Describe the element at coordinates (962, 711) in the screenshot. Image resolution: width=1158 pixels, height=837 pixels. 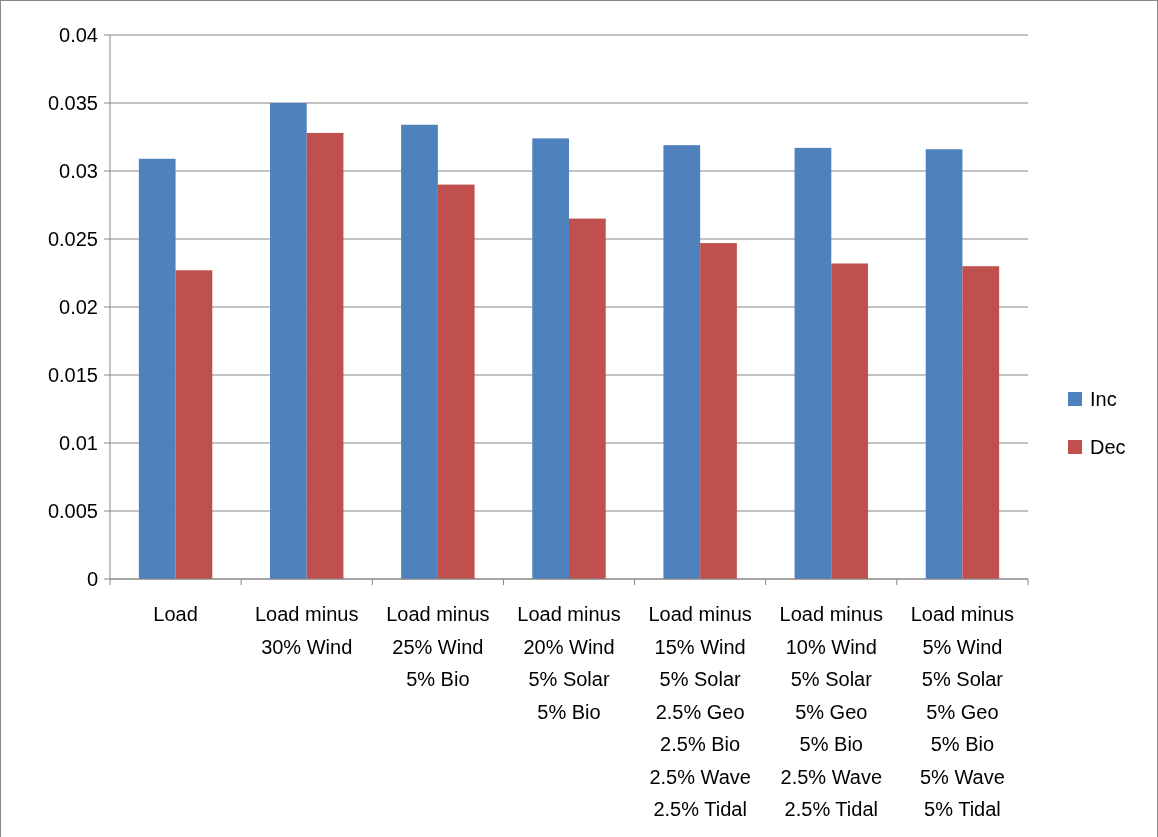
I see `x-tick-label: Load minus 5% Wind 5% Solar 5% Geo 5% Bio 5% Wave 5% Tidal` at that location.